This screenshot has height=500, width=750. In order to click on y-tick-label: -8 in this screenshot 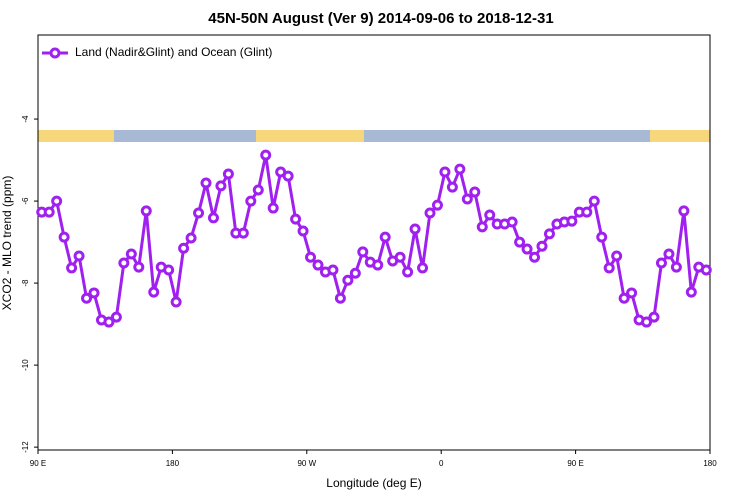, I will do `click(25, 283)`.